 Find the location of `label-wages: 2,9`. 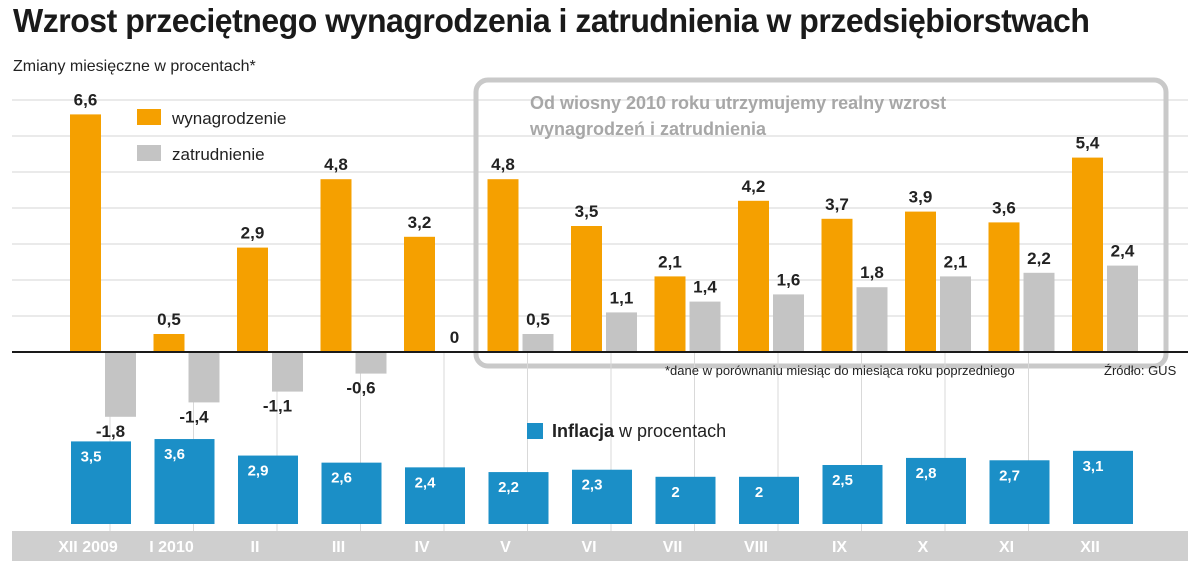

label-wages: 2,9 is located at coordinates (253, 233).